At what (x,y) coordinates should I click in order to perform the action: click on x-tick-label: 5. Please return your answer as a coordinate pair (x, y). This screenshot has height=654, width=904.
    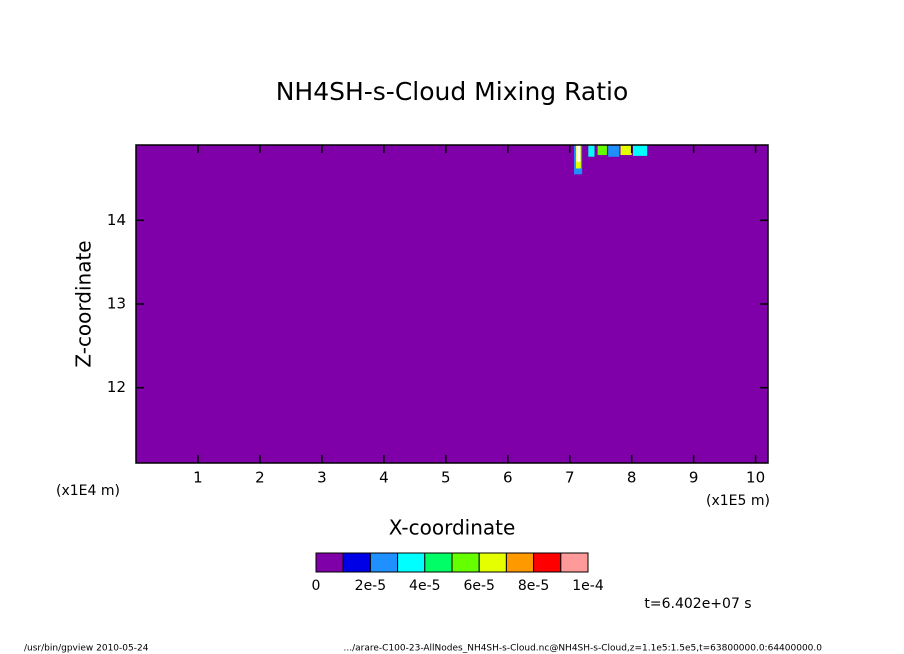
    Looking at the image, I should click on (446, 478).